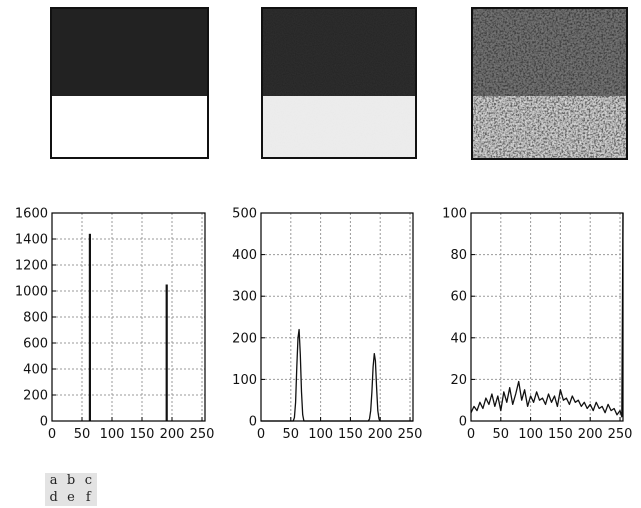 The image size is (641, 508). Describe the element at coordinates (458, 255) in the screenshot. I see `histogram-f-ytick-label-4: 80` at that location.